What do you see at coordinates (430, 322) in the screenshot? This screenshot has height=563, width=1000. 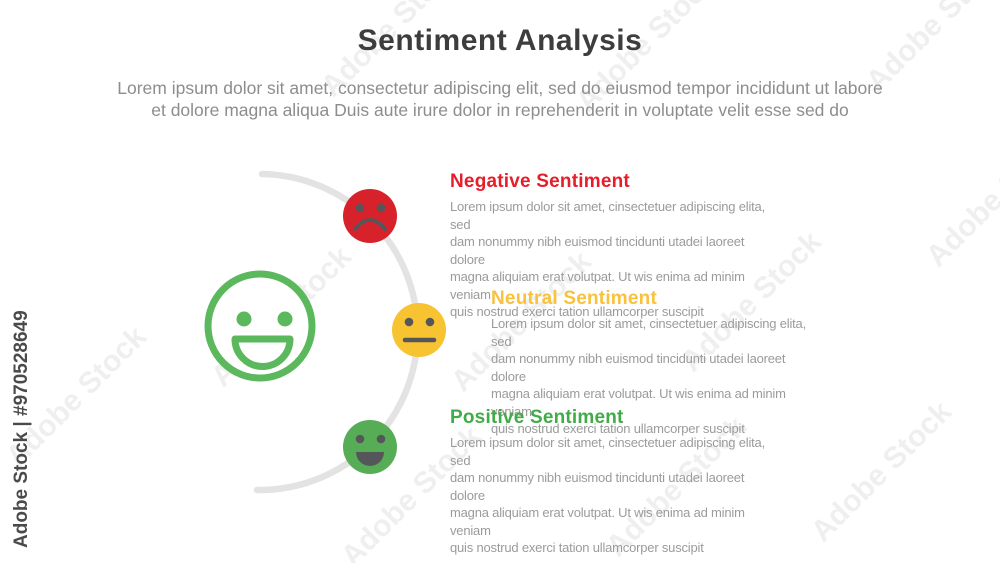 I see `neutral-face-right-eye` at bounding box center [430, 322].